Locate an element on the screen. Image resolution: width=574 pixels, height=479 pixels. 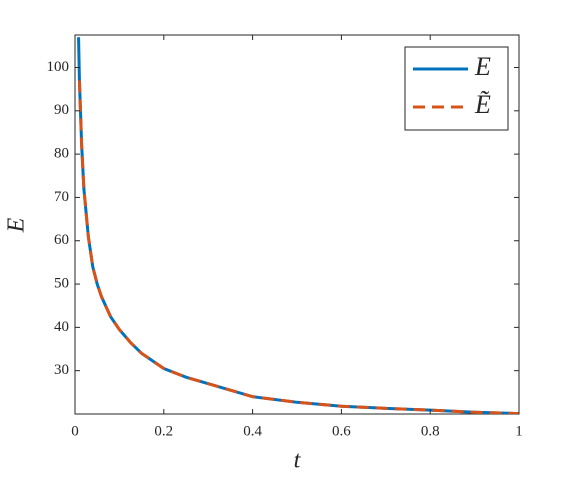
legend-box is located at coordinates (456, 88).